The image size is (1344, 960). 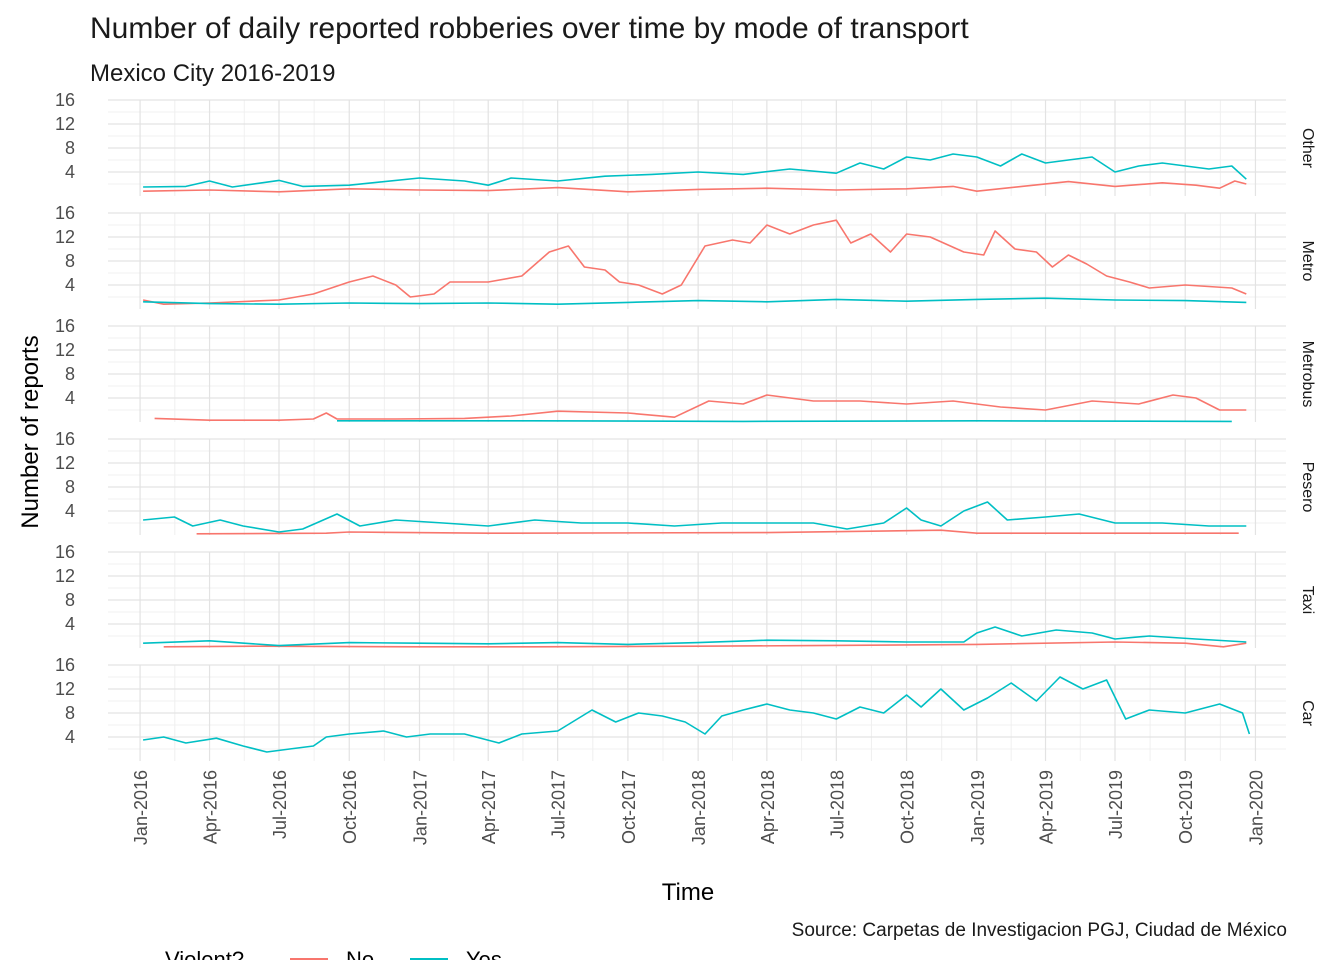 What do you see at coordinates (1256, 807) in the screenshot?
I see `x-tick-label: Jan-2020` at bounding box center [1256, 807].